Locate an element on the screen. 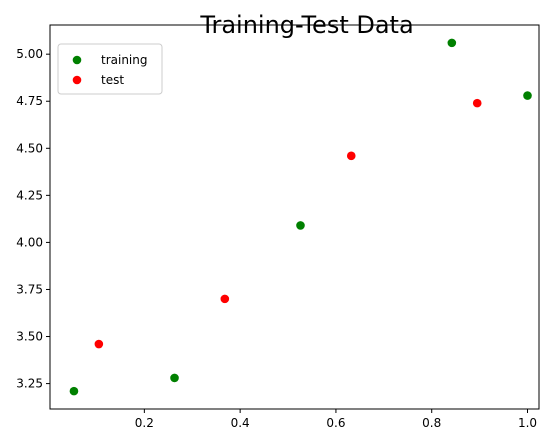  x-tick-label: 0.4 is located at coordinates (240, 423).